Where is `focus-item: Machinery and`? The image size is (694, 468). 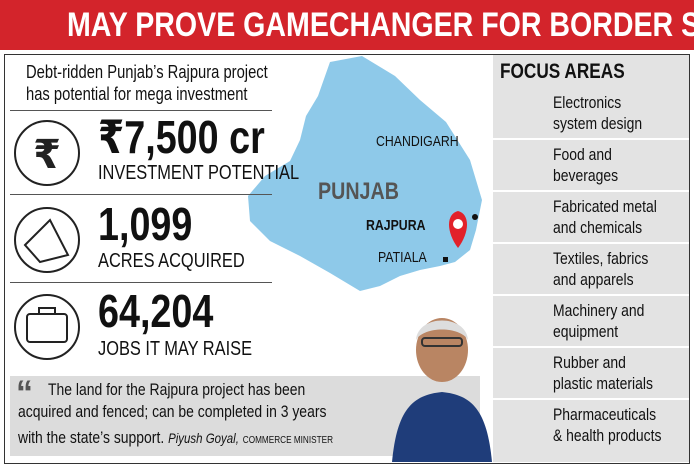 focus-item: Machinery and is located at coordinates (599, 310).